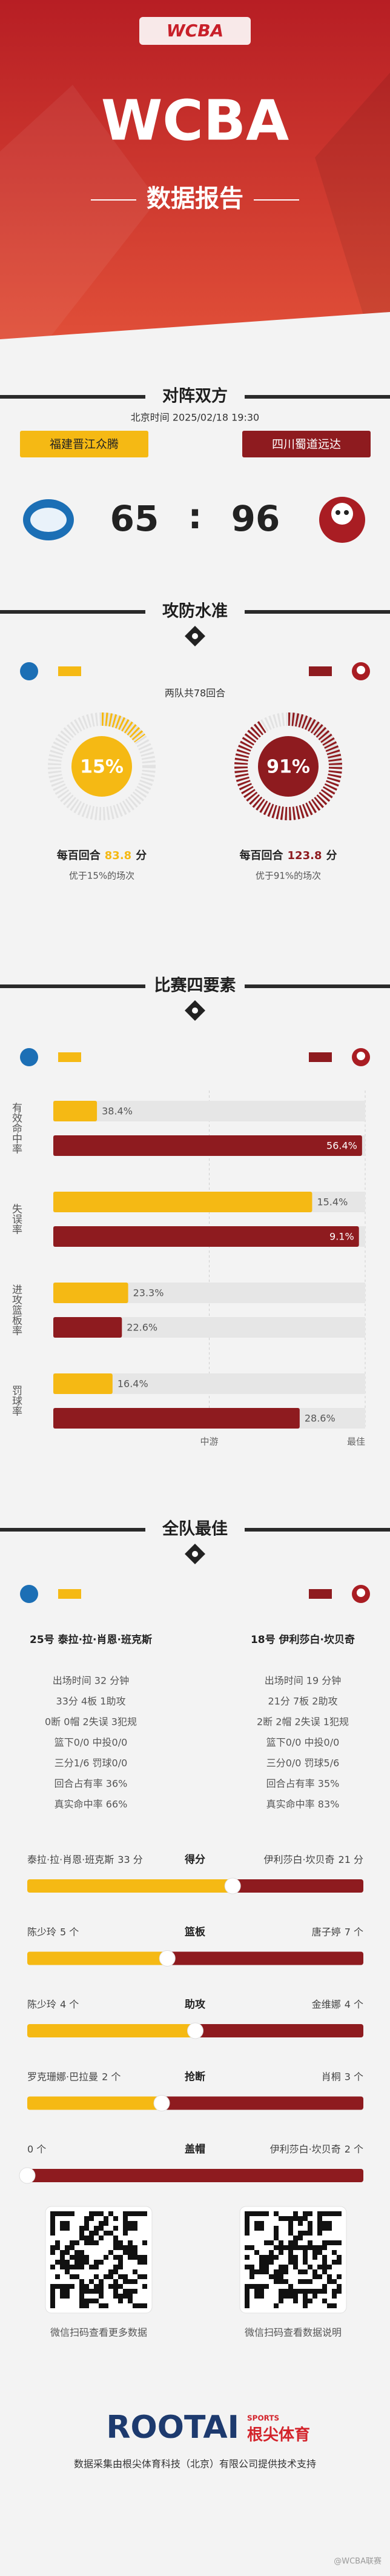 The image size is (390, 2576). I want to click on factor-bar, so click(90, 1293).